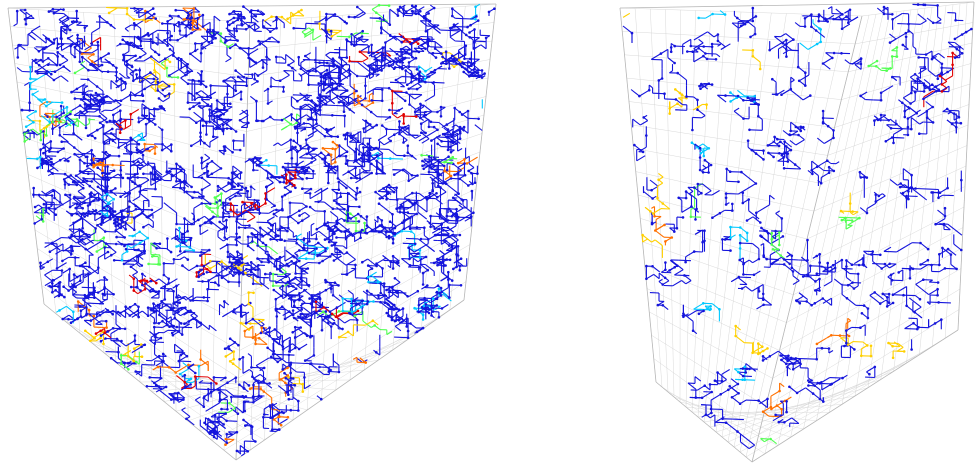 The image size is (976, 464). What do you see at coordinates (252, 6) in the screenshot?
I see `cube-edge` at bounding box center [252, 6].